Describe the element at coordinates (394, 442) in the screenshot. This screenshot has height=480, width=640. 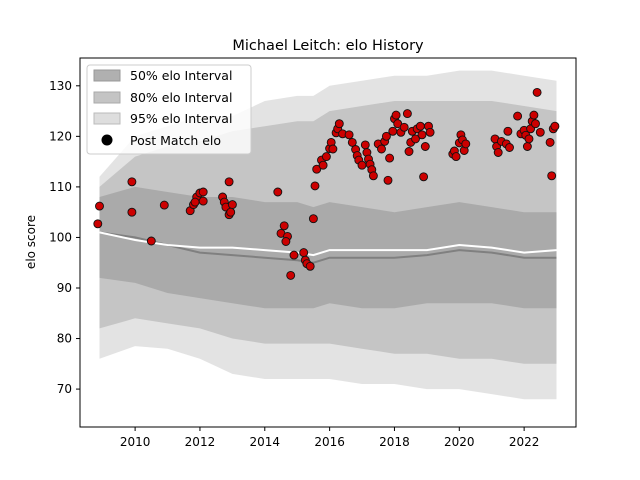
I see `x-tick-label: 2018` at that location.